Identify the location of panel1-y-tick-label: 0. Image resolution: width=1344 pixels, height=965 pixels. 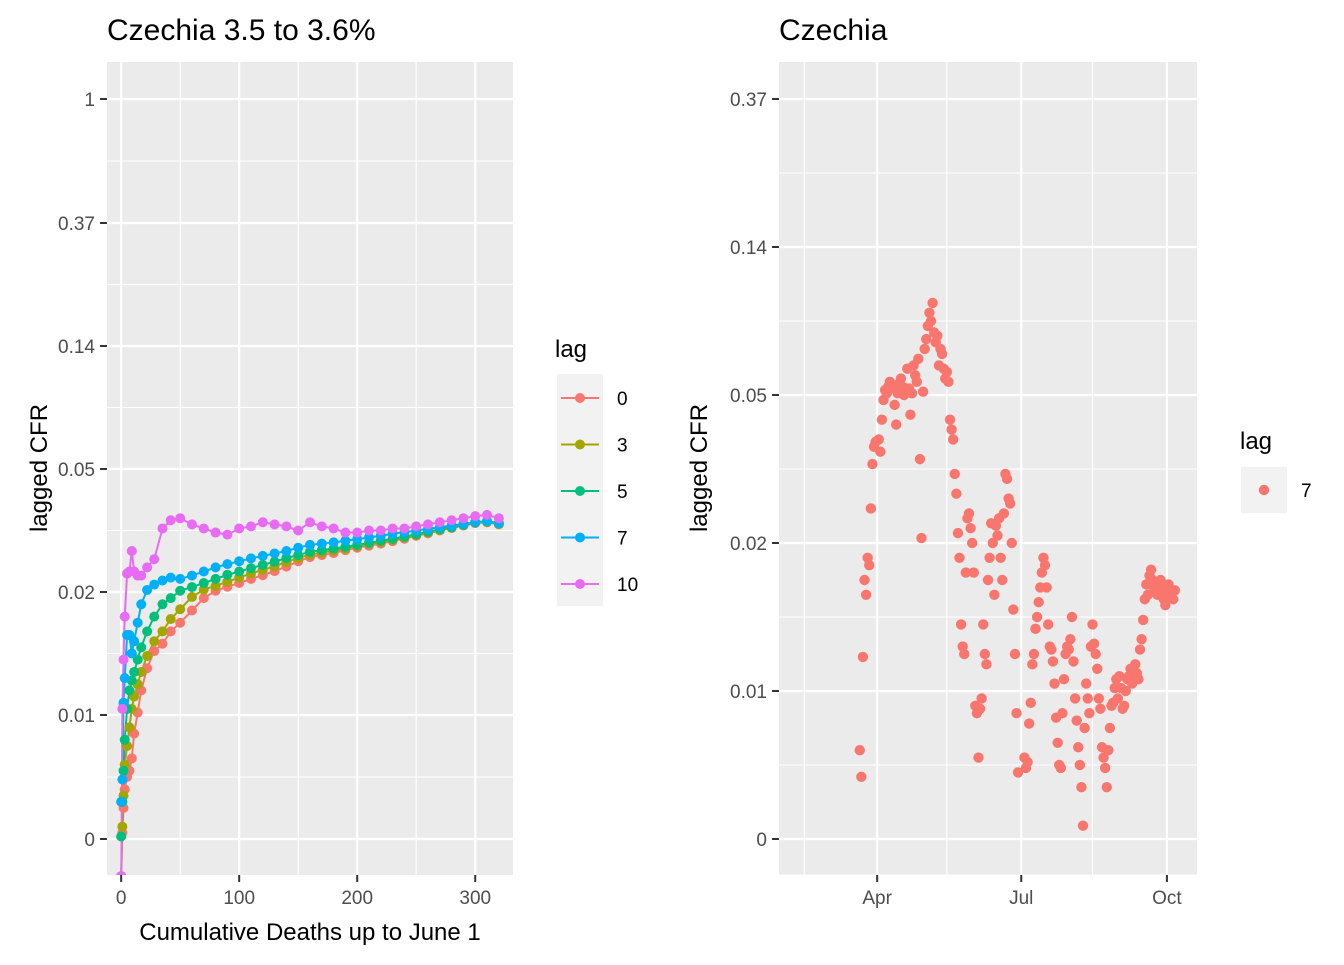
(89, 840).